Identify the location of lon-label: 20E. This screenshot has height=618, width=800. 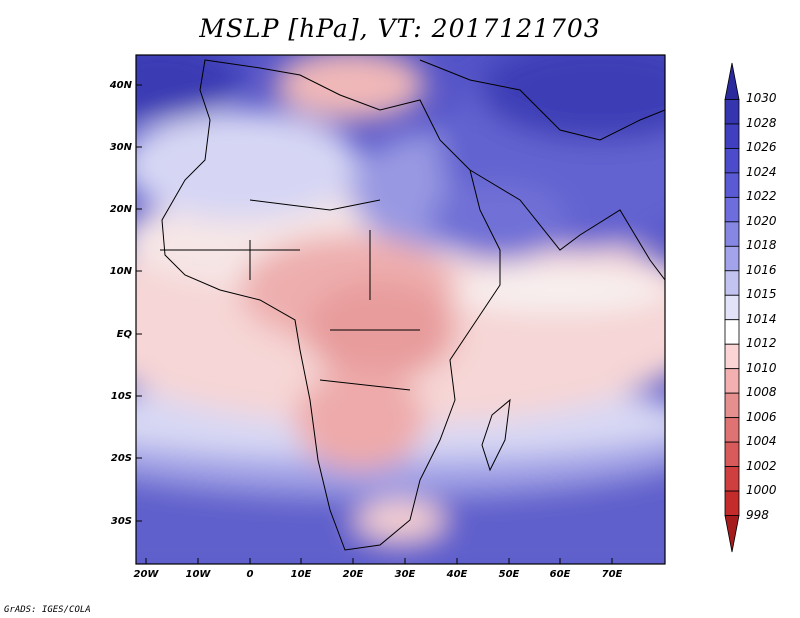
(353, 574).